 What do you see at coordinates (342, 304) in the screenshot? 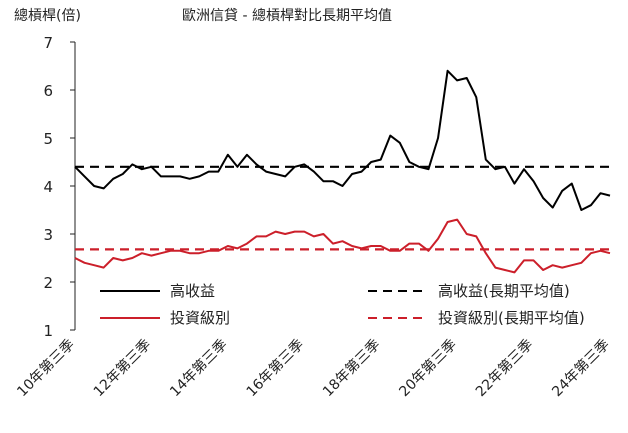
I see `legend: 高收益 高收益(長期平均值) 投資級別 投資級別(長期平均值)` at bounding box center [342, 304].